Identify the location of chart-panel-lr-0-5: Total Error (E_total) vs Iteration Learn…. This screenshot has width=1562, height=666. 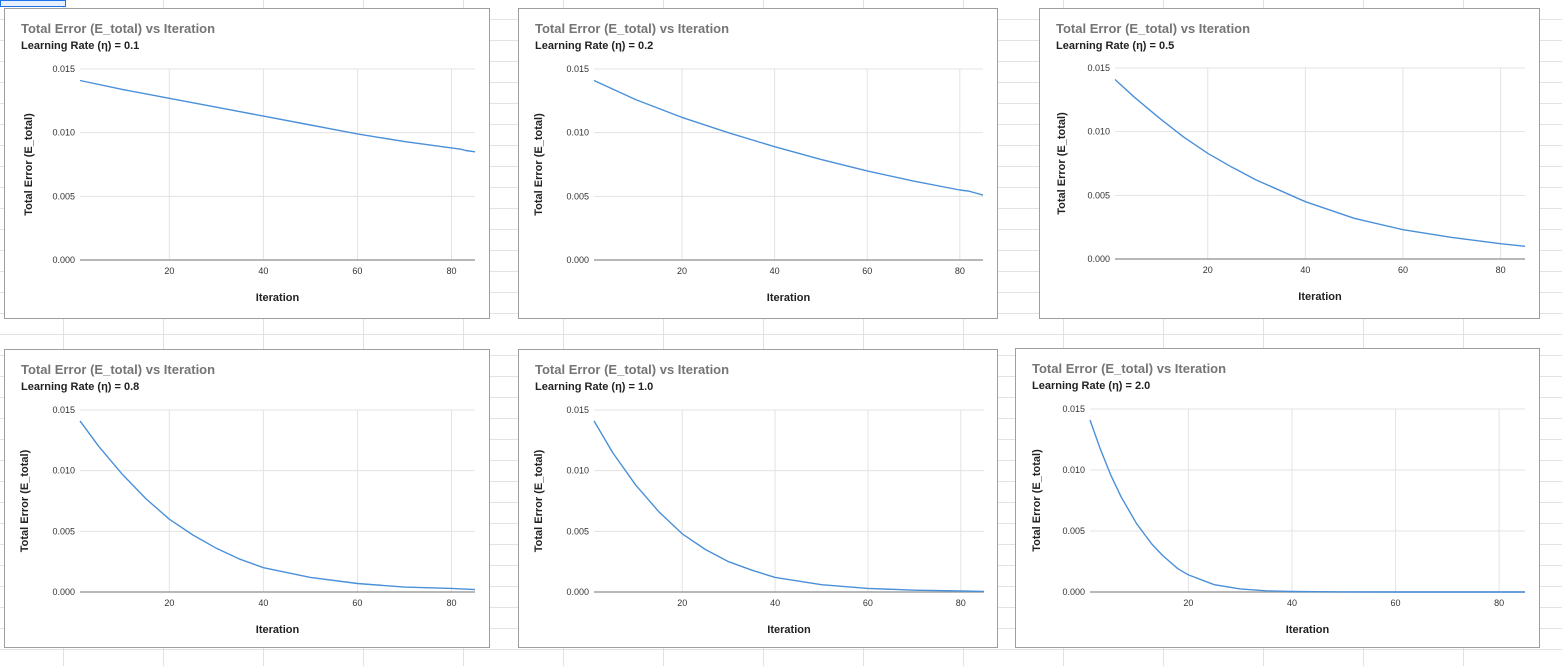
(1289, 163).